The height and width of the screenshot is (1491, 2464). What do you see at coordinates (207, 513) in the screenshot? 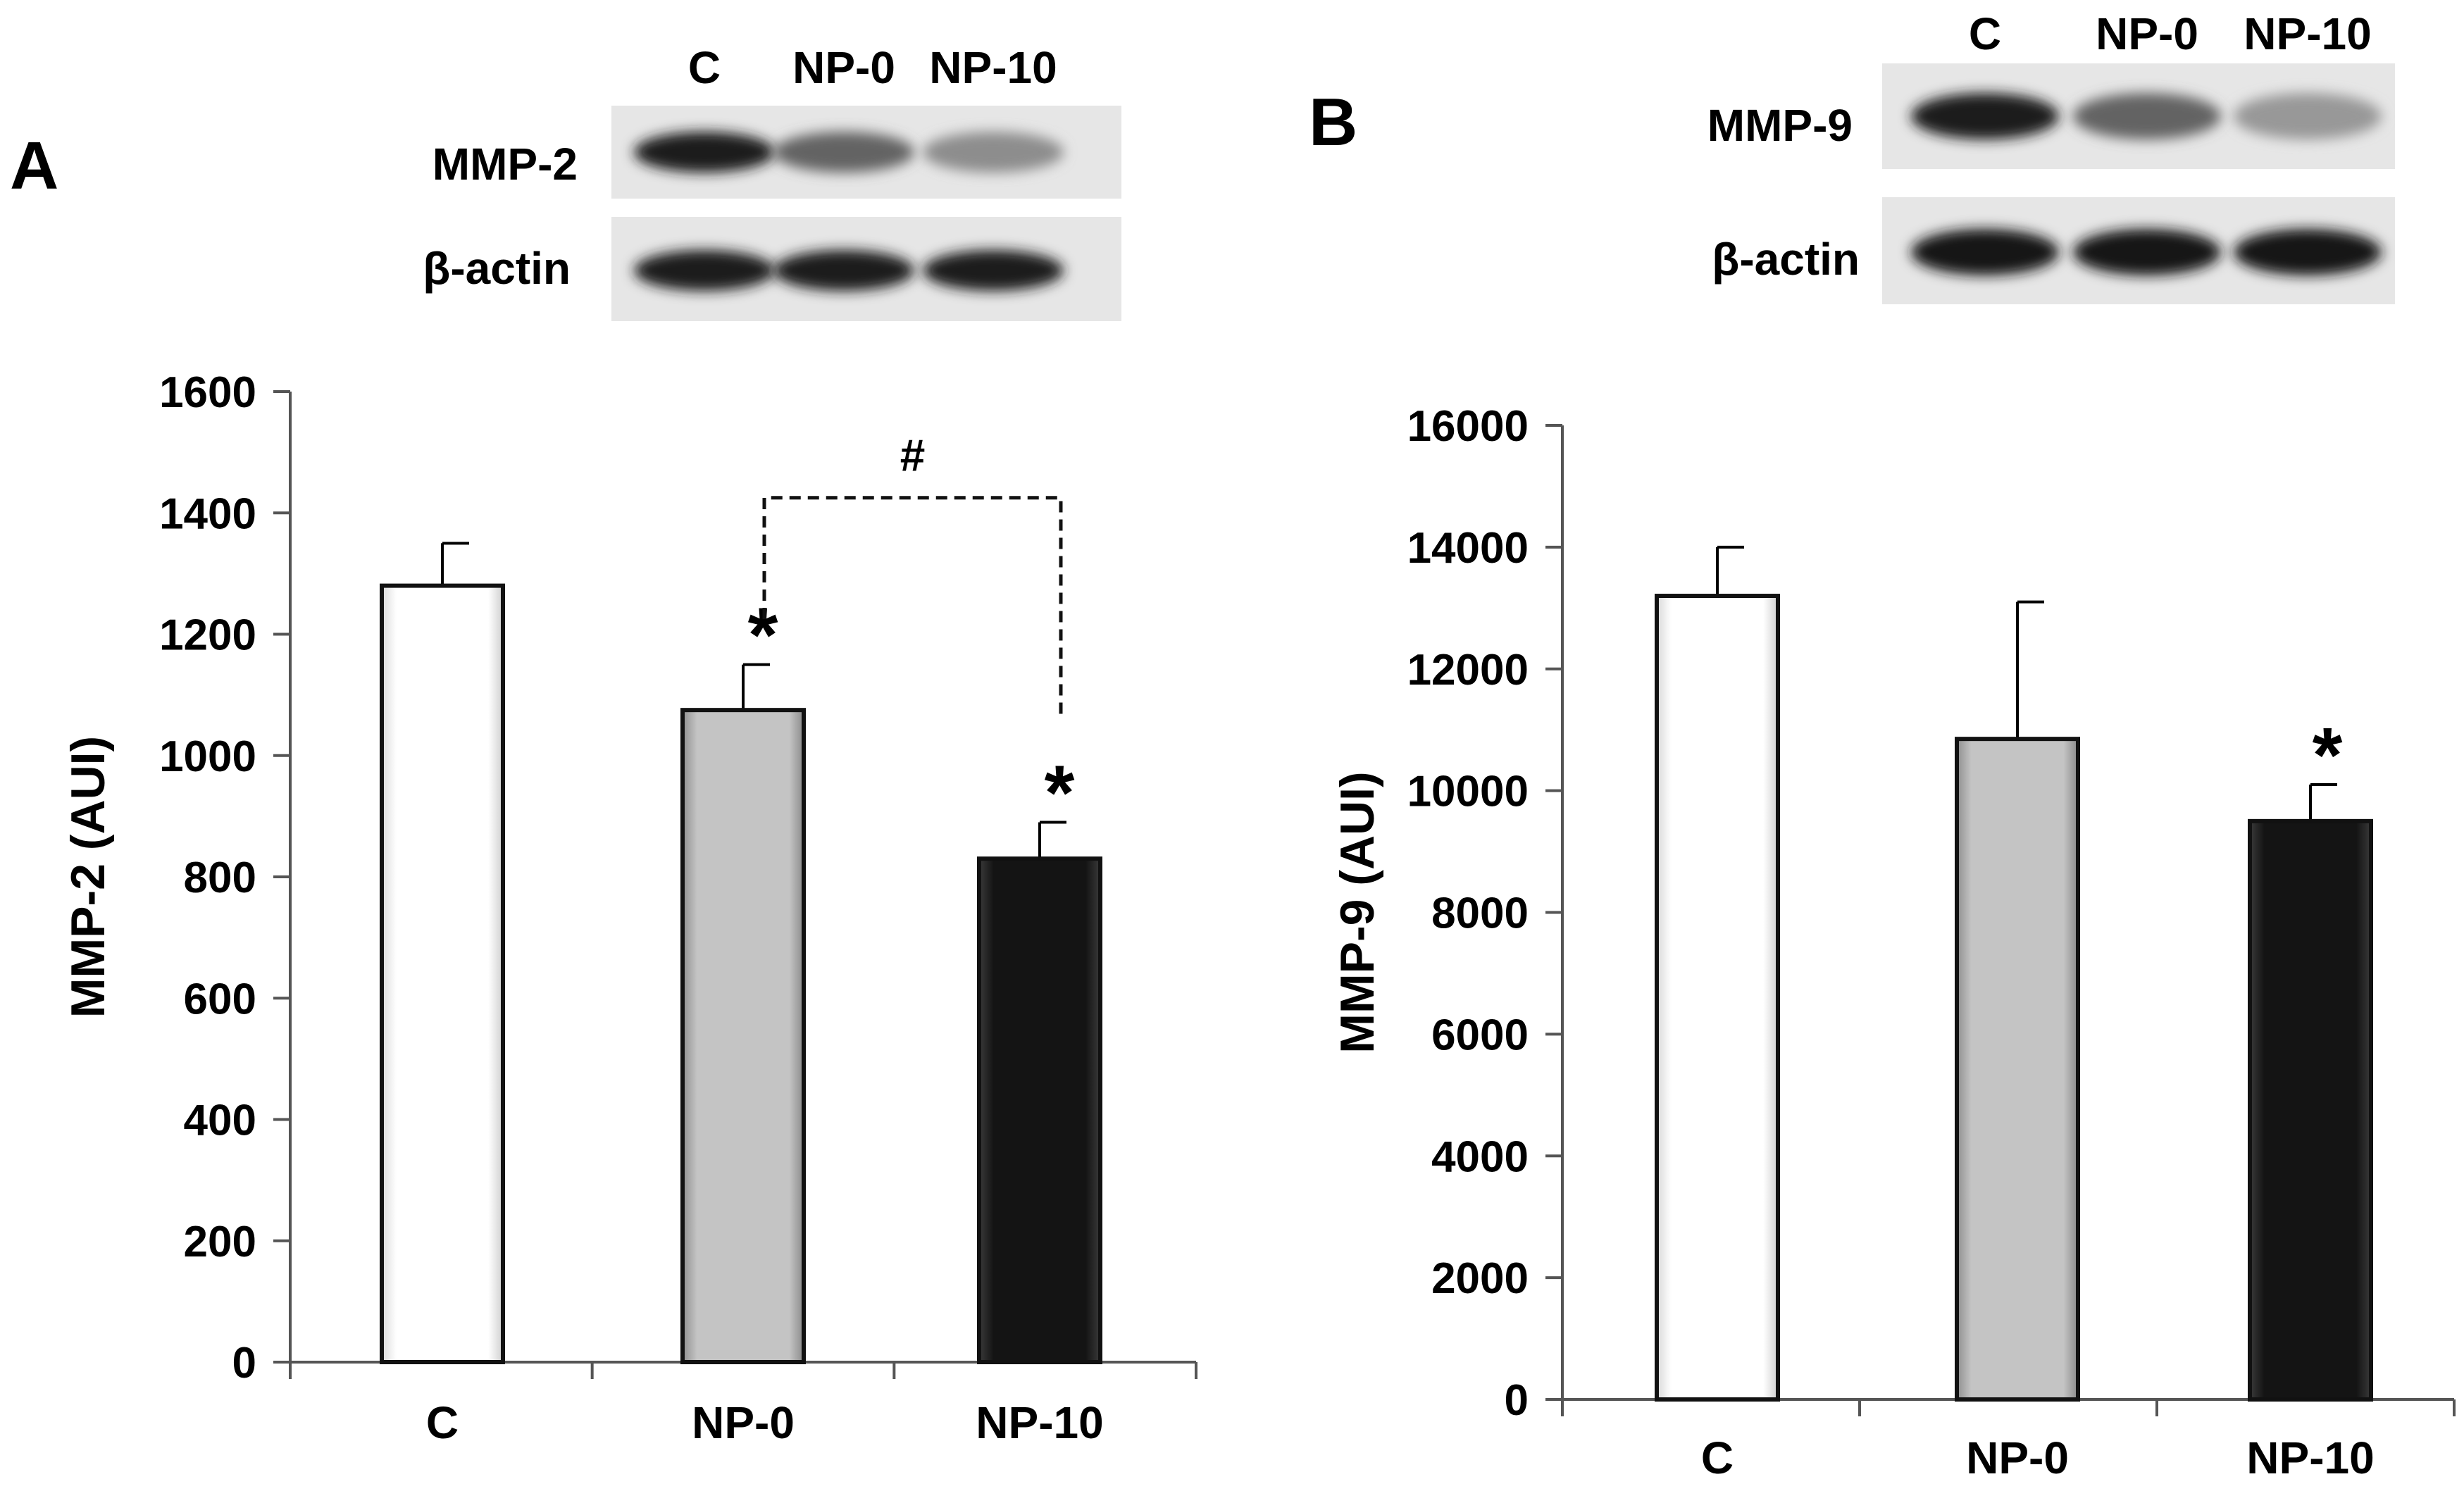
I see `y-tick-label: 1400` at bounding box center [207, 513].